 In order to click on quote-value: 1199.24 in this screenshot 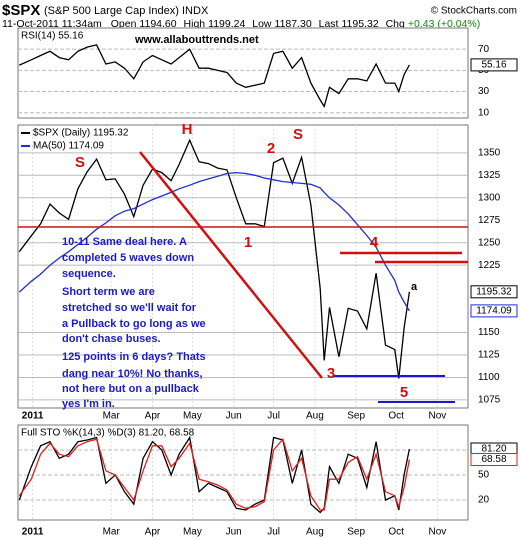, I will do `click(226, 24)`.